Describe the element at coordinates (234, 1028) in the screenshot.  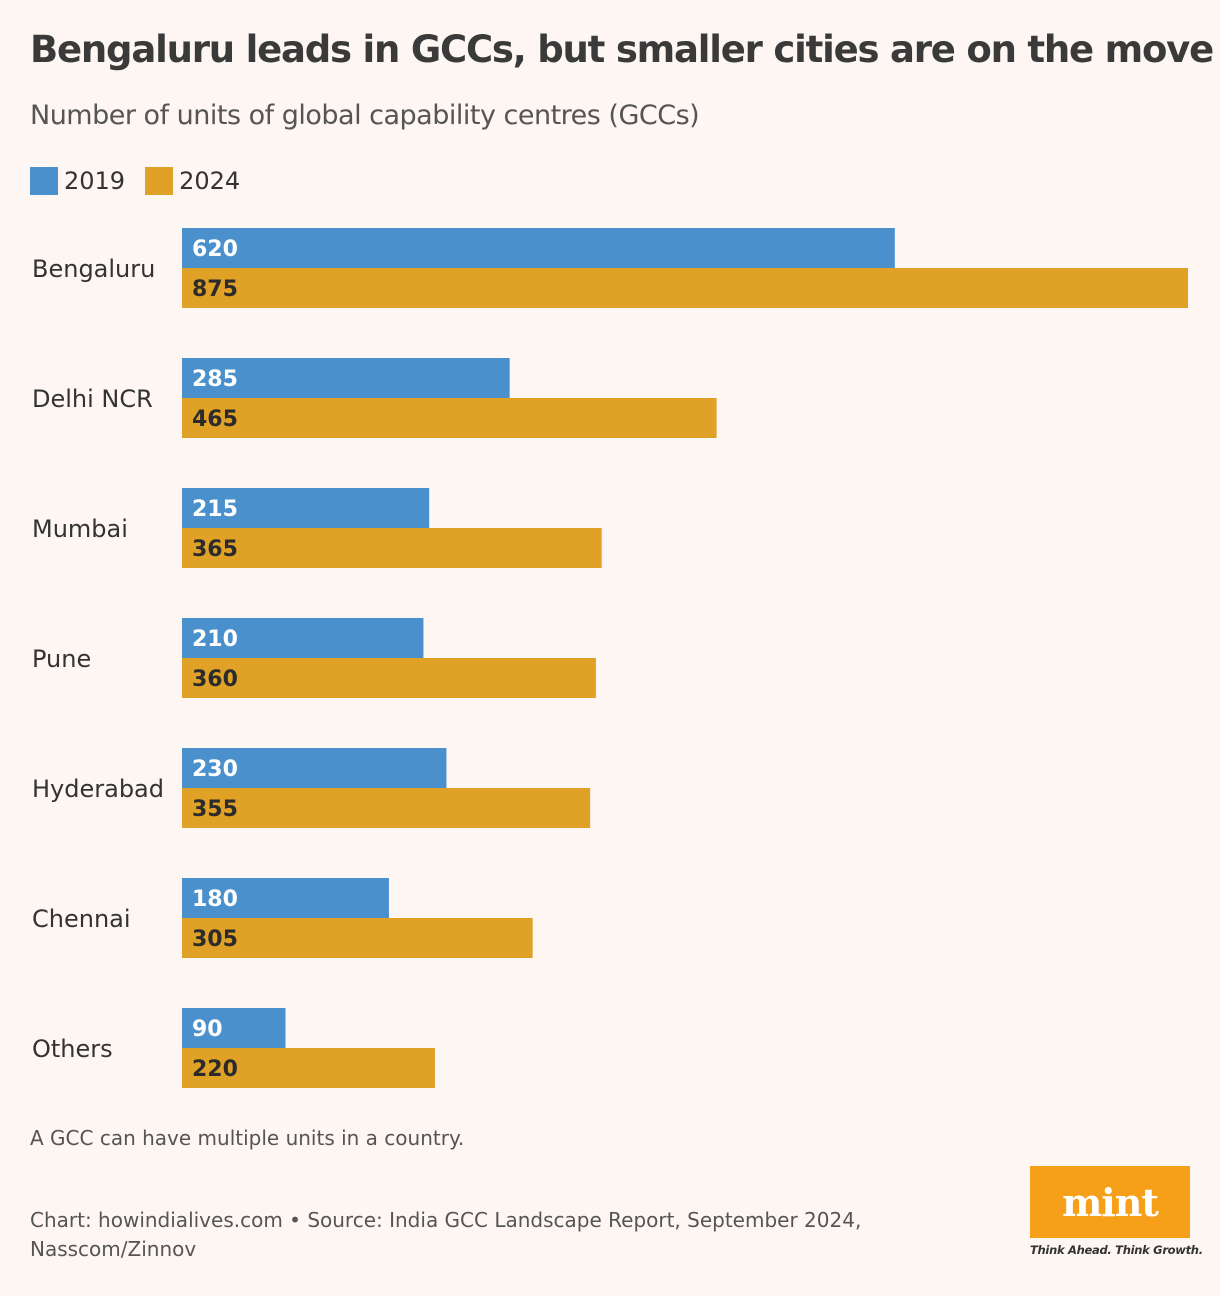
I see `bar-others-2019` at that location.